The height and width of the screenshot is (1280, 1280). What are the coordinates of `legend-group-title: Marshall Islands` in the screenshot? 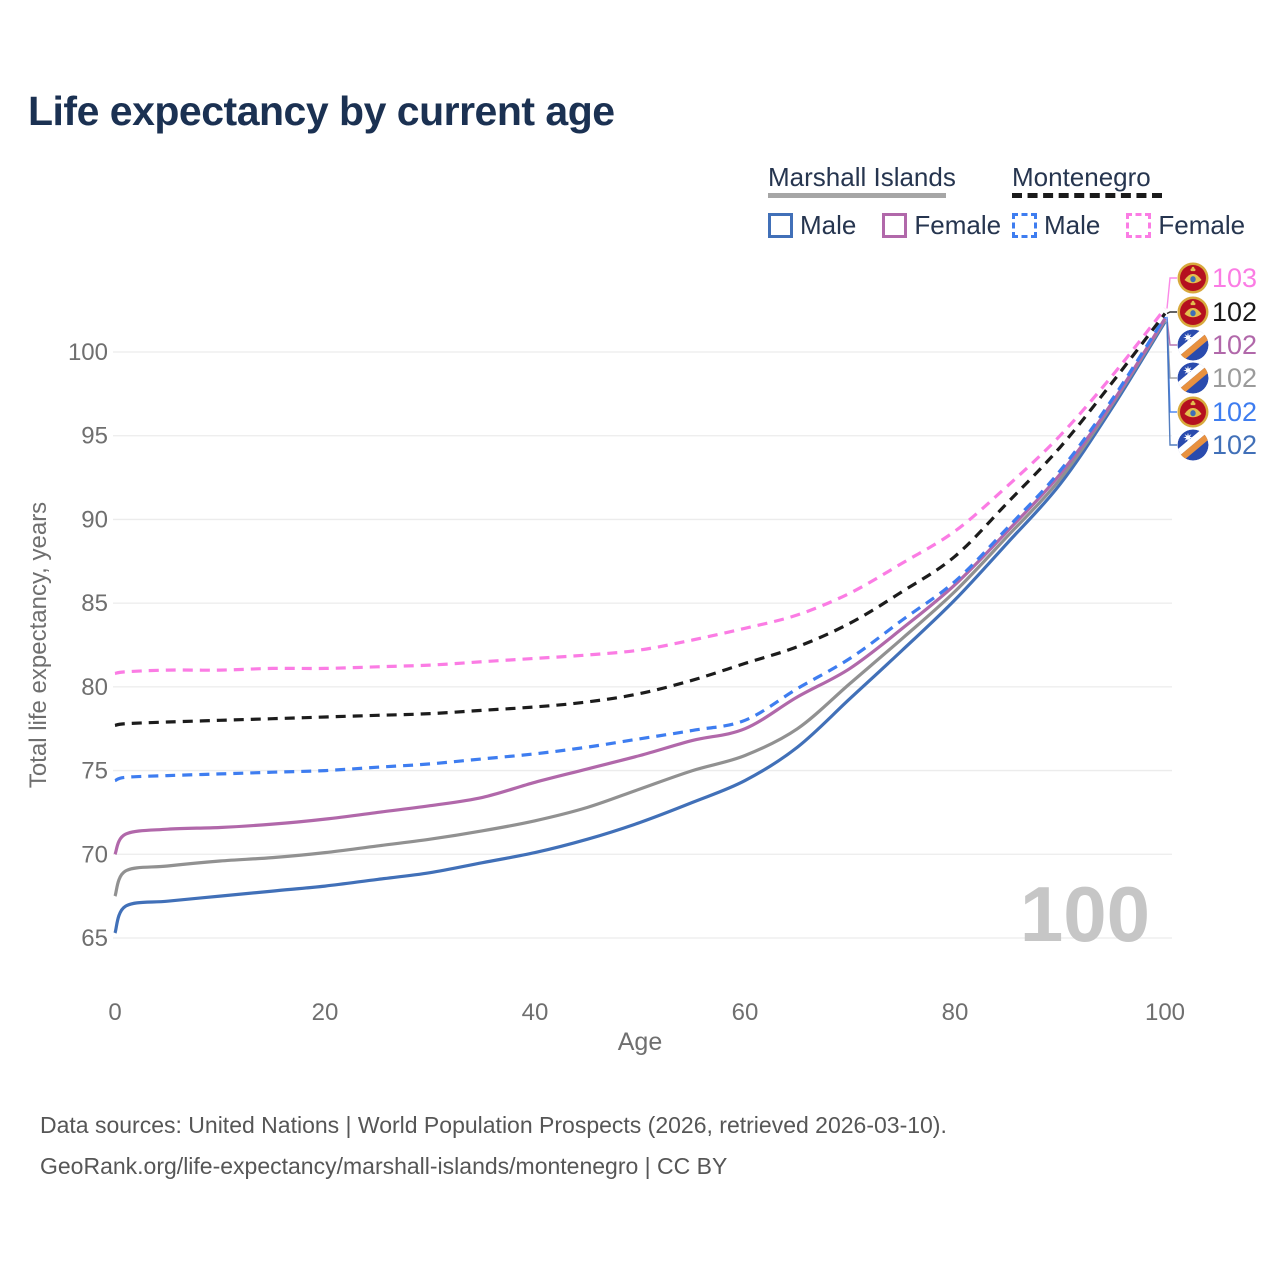 It's located at (862, 177).